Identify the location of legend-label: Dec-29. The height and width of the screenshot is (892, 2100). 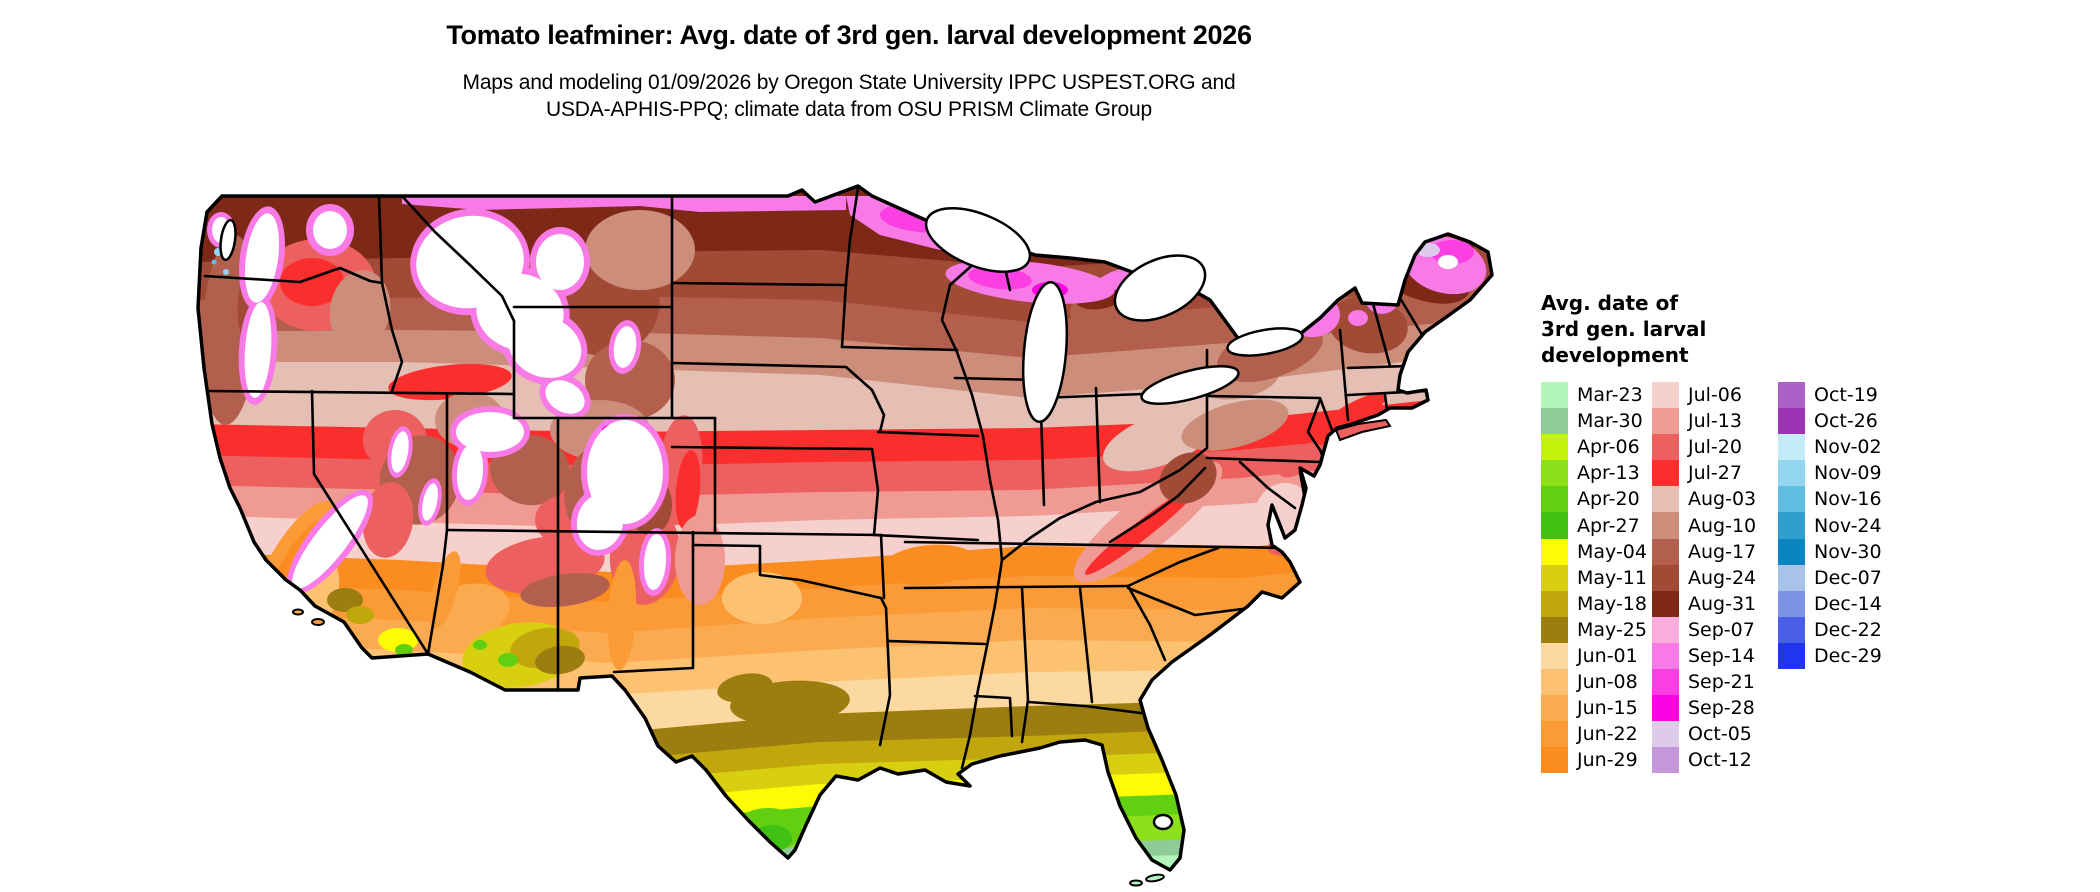
(1848, 655).